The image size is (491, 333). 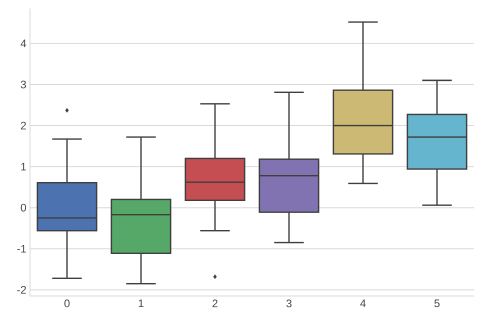 I want to click on y-tick-label: 2, so click(x=23, y=126).